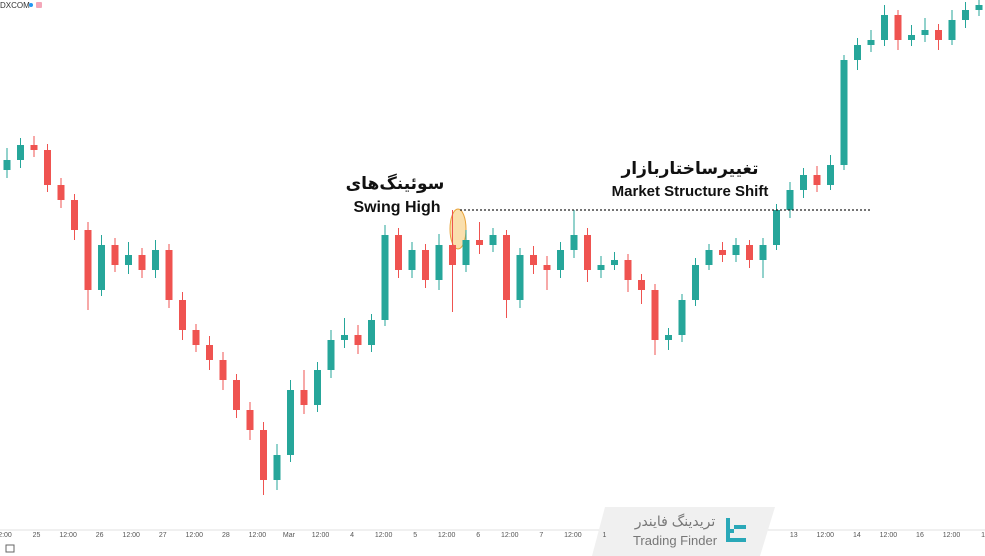 Image resolution: width=985 pixels, height=556 pixels. What do you see at coordinates (415, 535) in the screenshot?
I see `x-tick-label: 5` at bounding box center [415, 535].